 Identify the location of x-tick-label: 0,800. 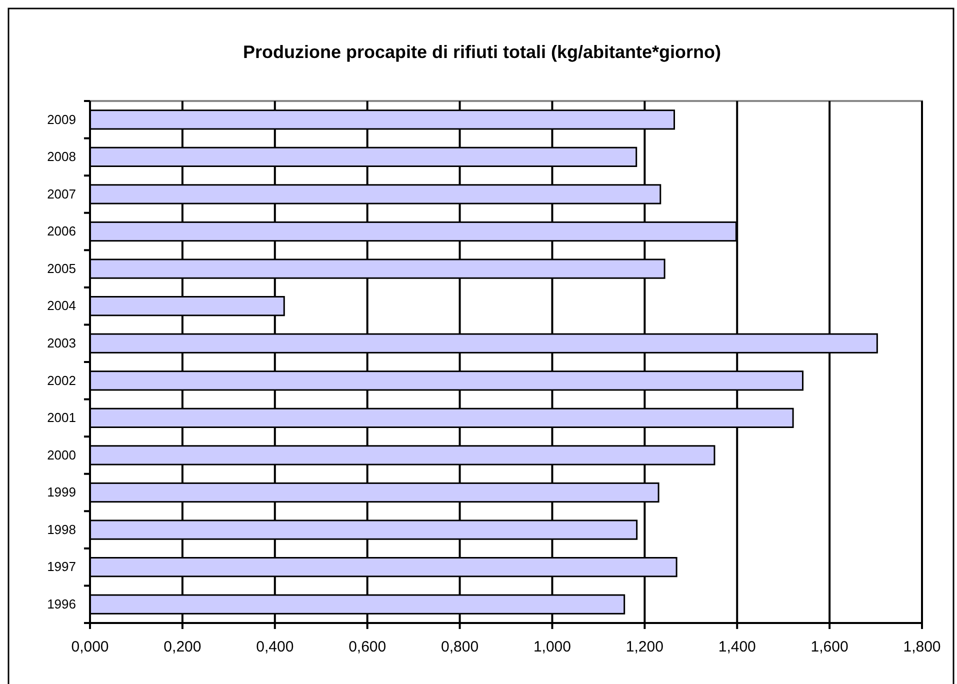
(460, 647).